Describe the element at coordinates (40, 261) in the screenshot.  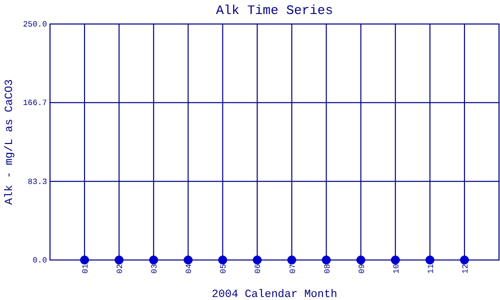
I see `y-tick-label: 0.0` at that location.